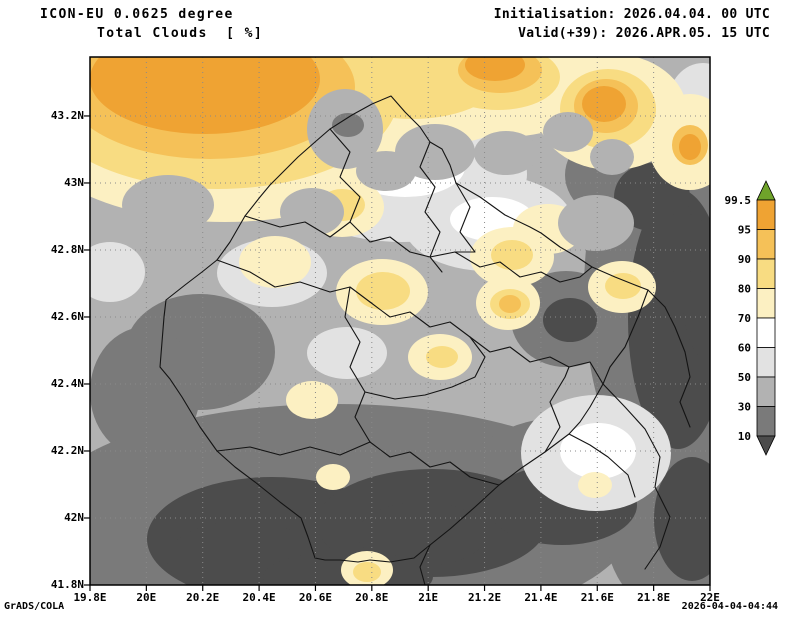 The width and height of the screenshot is (800, 618). What do you see at coordinates (137, 14) in the screenshot?
I see `model-title: ICON-EU 0.0625 degree` at bounding box center [137, 14].